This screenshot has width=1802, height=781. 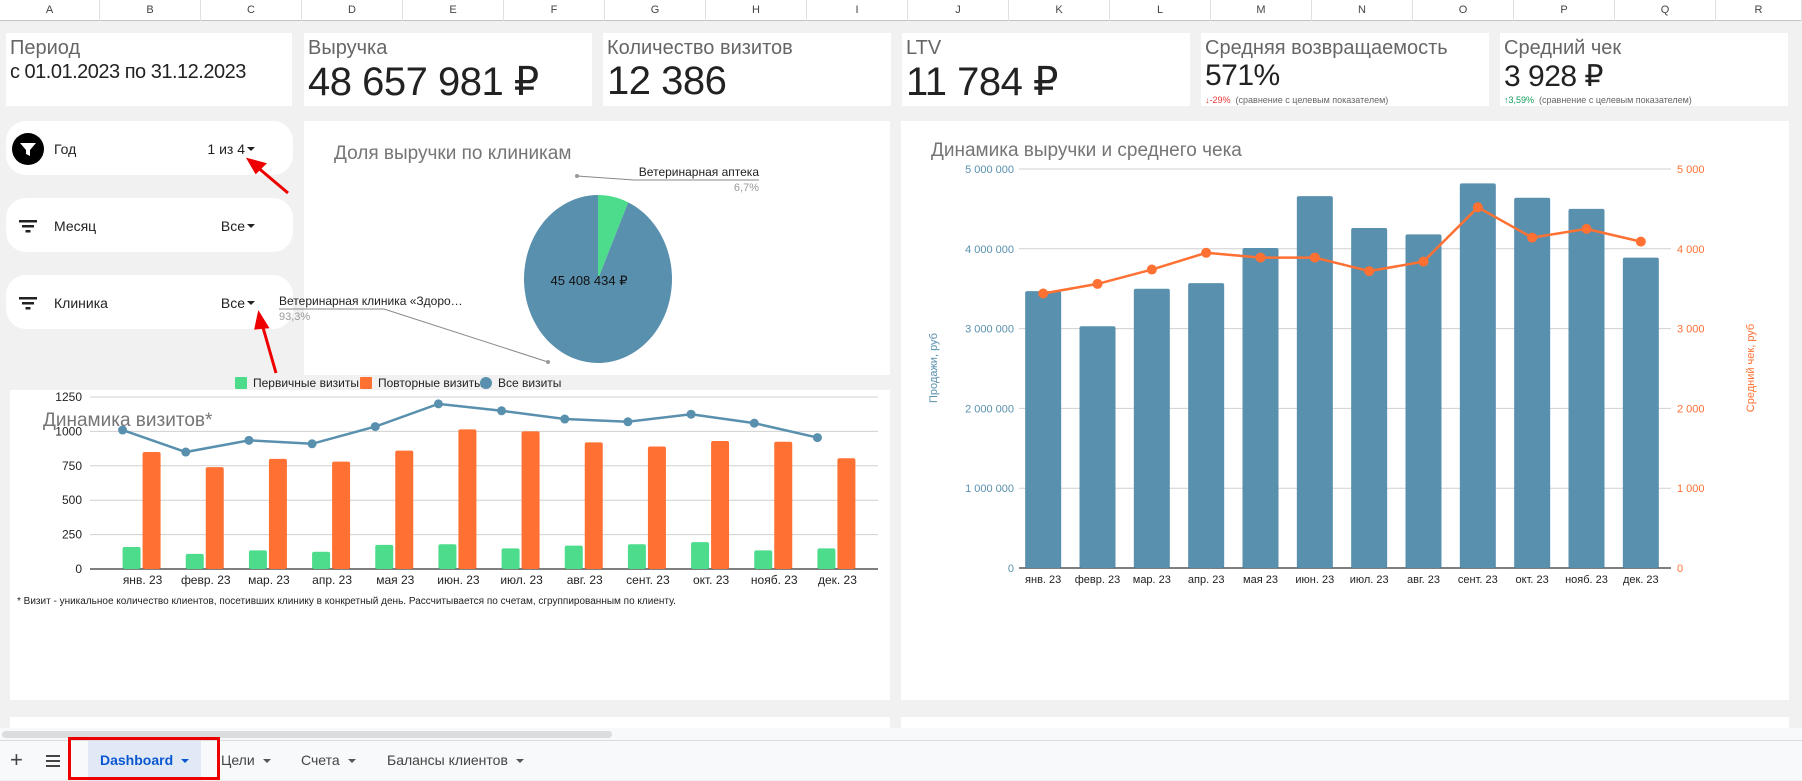 What do you see at coordinates (232, 226) in the screenshot?
I see `filter-month-value: Все` at bounding box center [232, 226].